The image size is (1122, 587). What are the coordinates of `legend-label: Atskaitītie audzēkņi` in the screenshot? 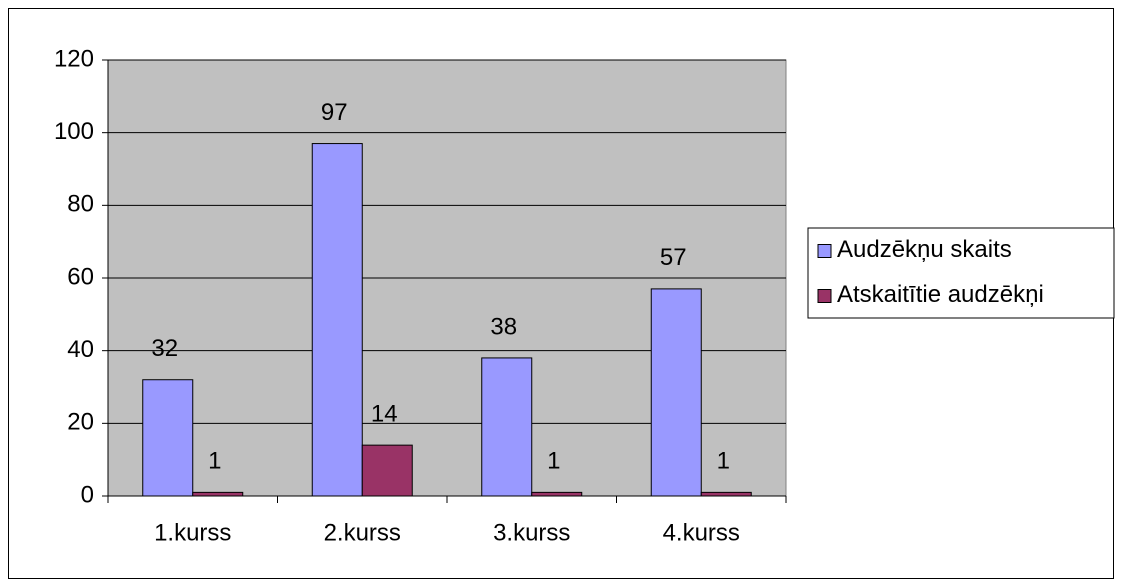 It's located at (940, 294).